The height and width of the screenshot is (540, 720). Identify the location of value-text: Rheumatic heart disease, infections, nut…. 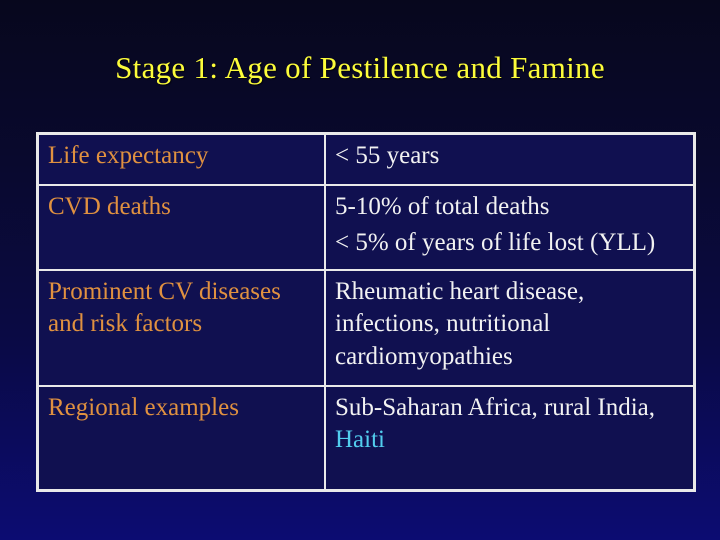
(460, 323).